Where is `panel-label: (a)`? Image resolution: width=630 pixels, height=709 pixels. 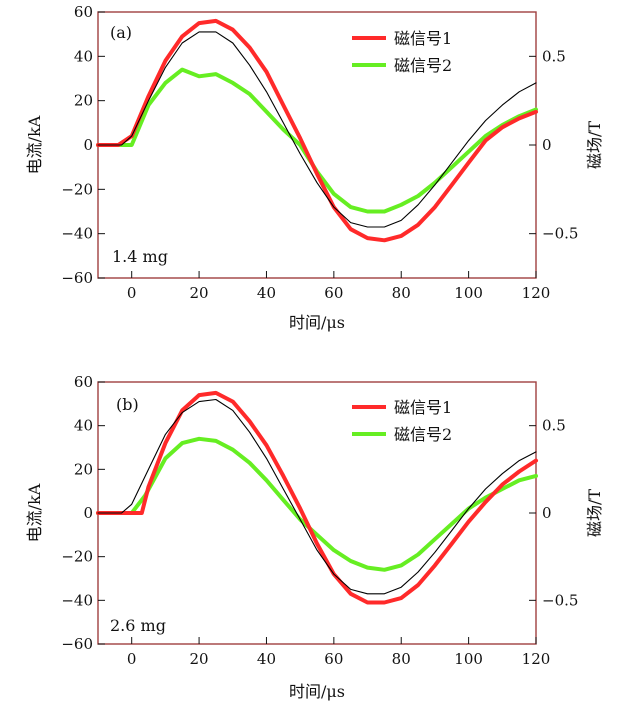
panel-label: (a) is located at coordinates (121, 32).